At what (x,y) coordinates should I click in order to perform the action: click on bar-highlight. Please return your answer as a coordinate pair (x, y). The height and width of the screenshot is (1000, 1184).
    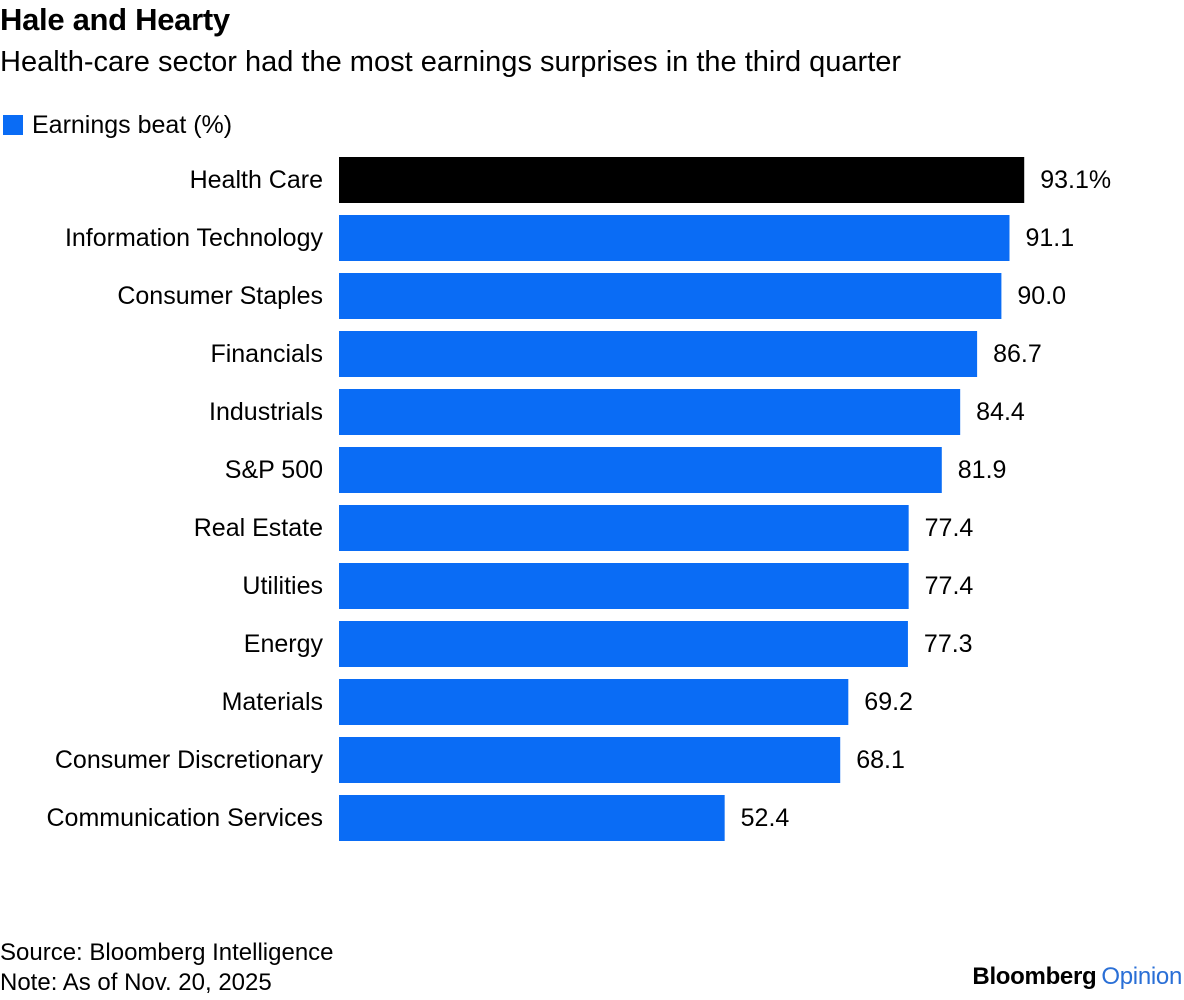
    Looking at the image, I should click on (682, 180).